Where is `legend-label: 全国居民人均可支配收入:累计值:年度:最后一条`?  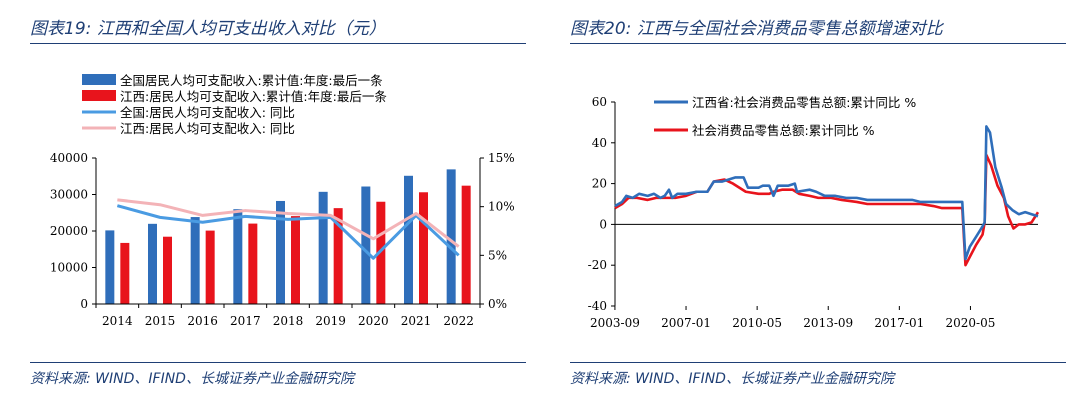 legend-label: 全国居民人均可支配收入:累计值:年度:最后一条 is located at coordinates (251, 80).